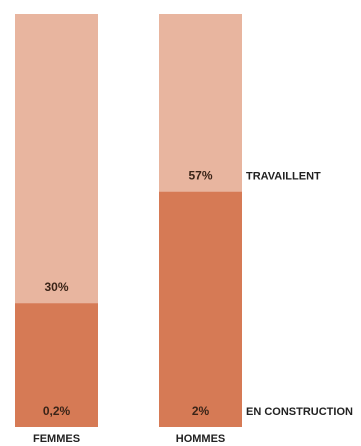 Image resolution: width=361 pixels, height=446 pixels. Describe the element at coordinates (201, 411) in the screenshot. I see `data-label-hommes-en-construction: 2%` at that location.